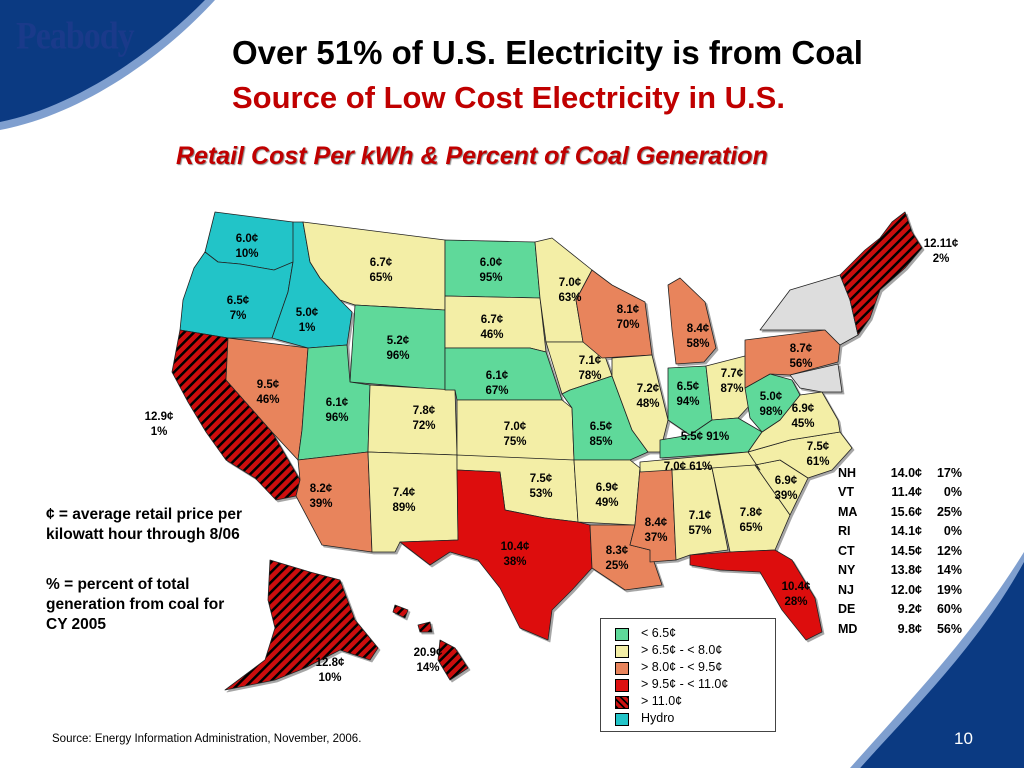  Describe the element at coordinates (770, 412) in the screenshot. I see `state-pct-wv: 98%` at that location.